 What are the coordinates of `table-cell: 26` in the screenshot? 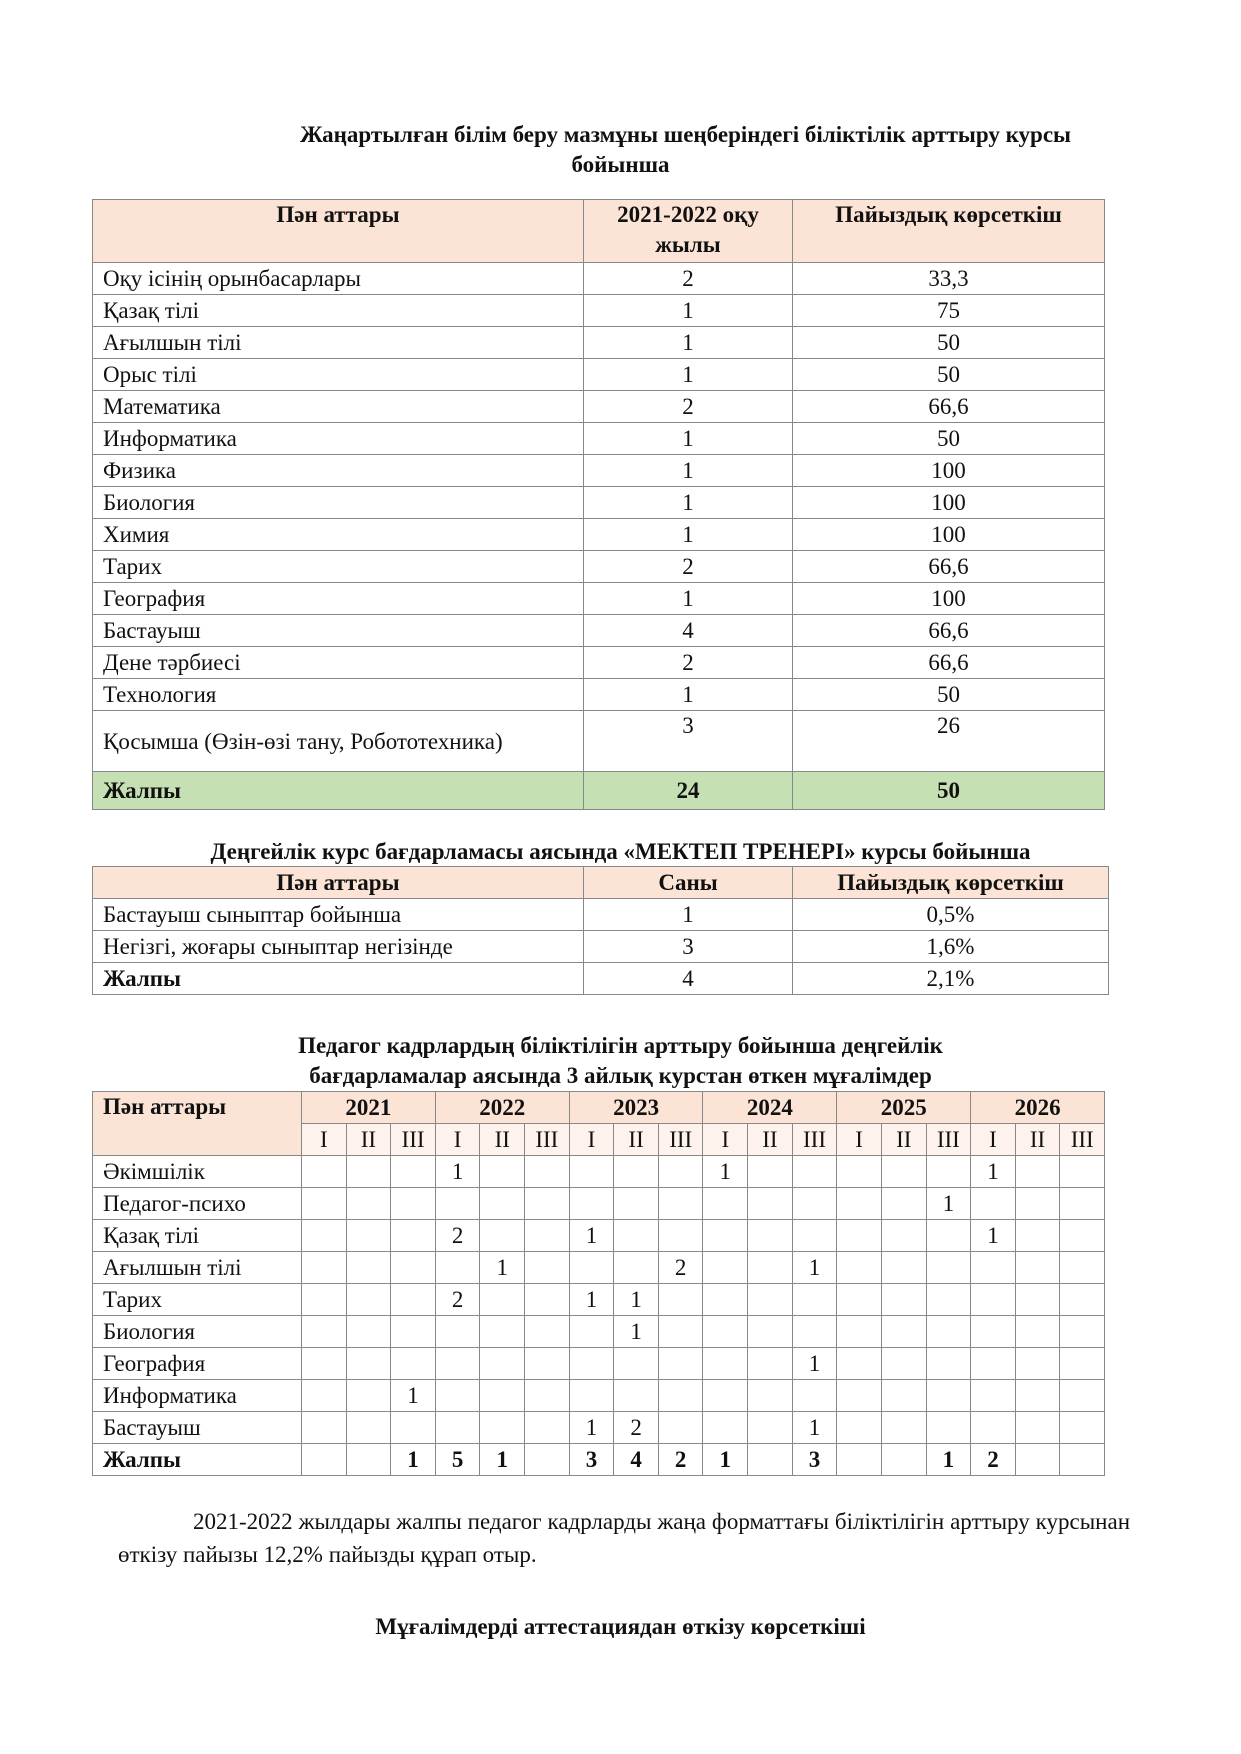 It's located at (948, 741).